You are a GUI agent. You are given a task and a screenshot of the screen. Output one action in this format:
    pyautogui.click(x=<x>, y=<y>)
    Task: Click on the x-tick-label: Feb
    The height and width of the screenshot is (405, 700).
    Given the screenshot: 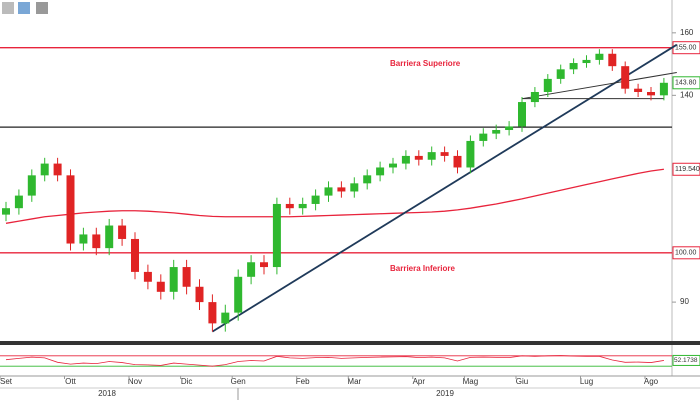 What is the action you would take?
    pyautogui.click(x=303, y=381)
    